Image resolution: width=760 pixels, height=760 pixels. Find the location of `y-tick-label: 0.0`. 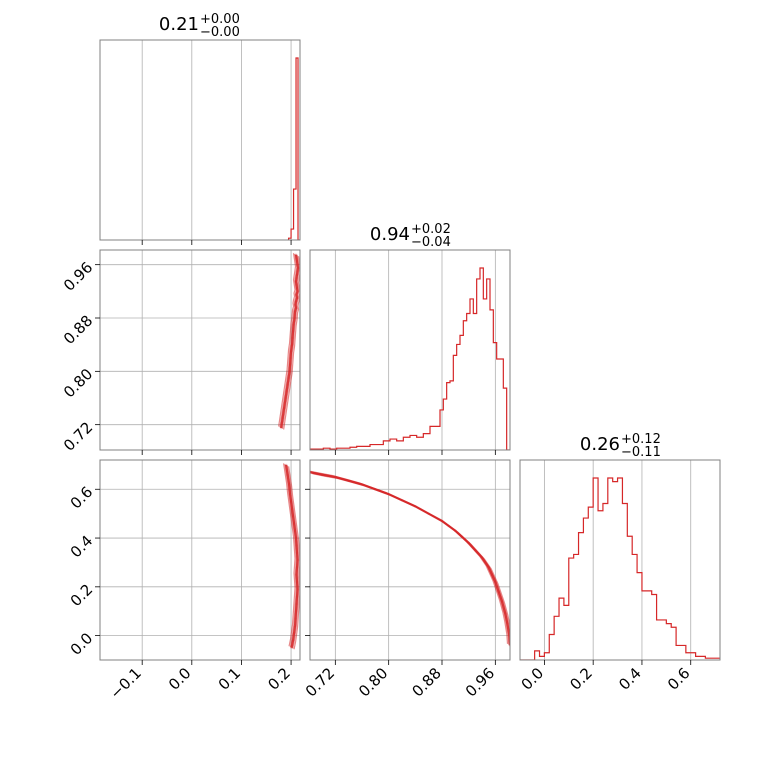

y-tick-label: 0.0 is located at coordinates (82, 644).